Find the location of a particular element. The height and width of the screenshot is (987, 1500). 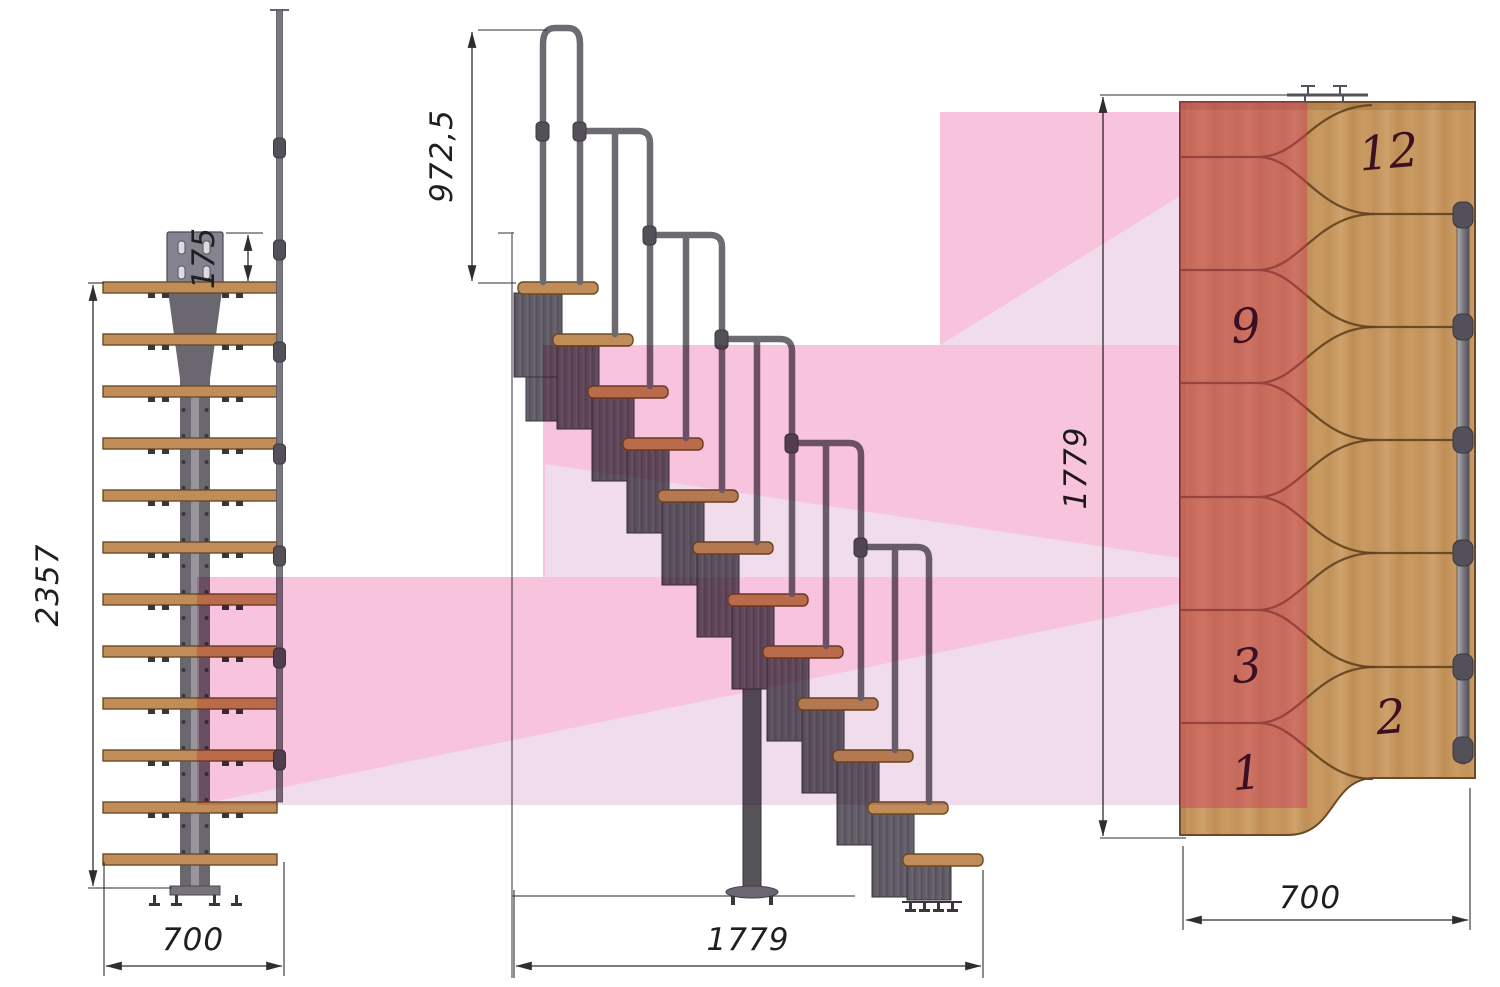

step-number-12: 12 is located at coordinates (1388, 153).